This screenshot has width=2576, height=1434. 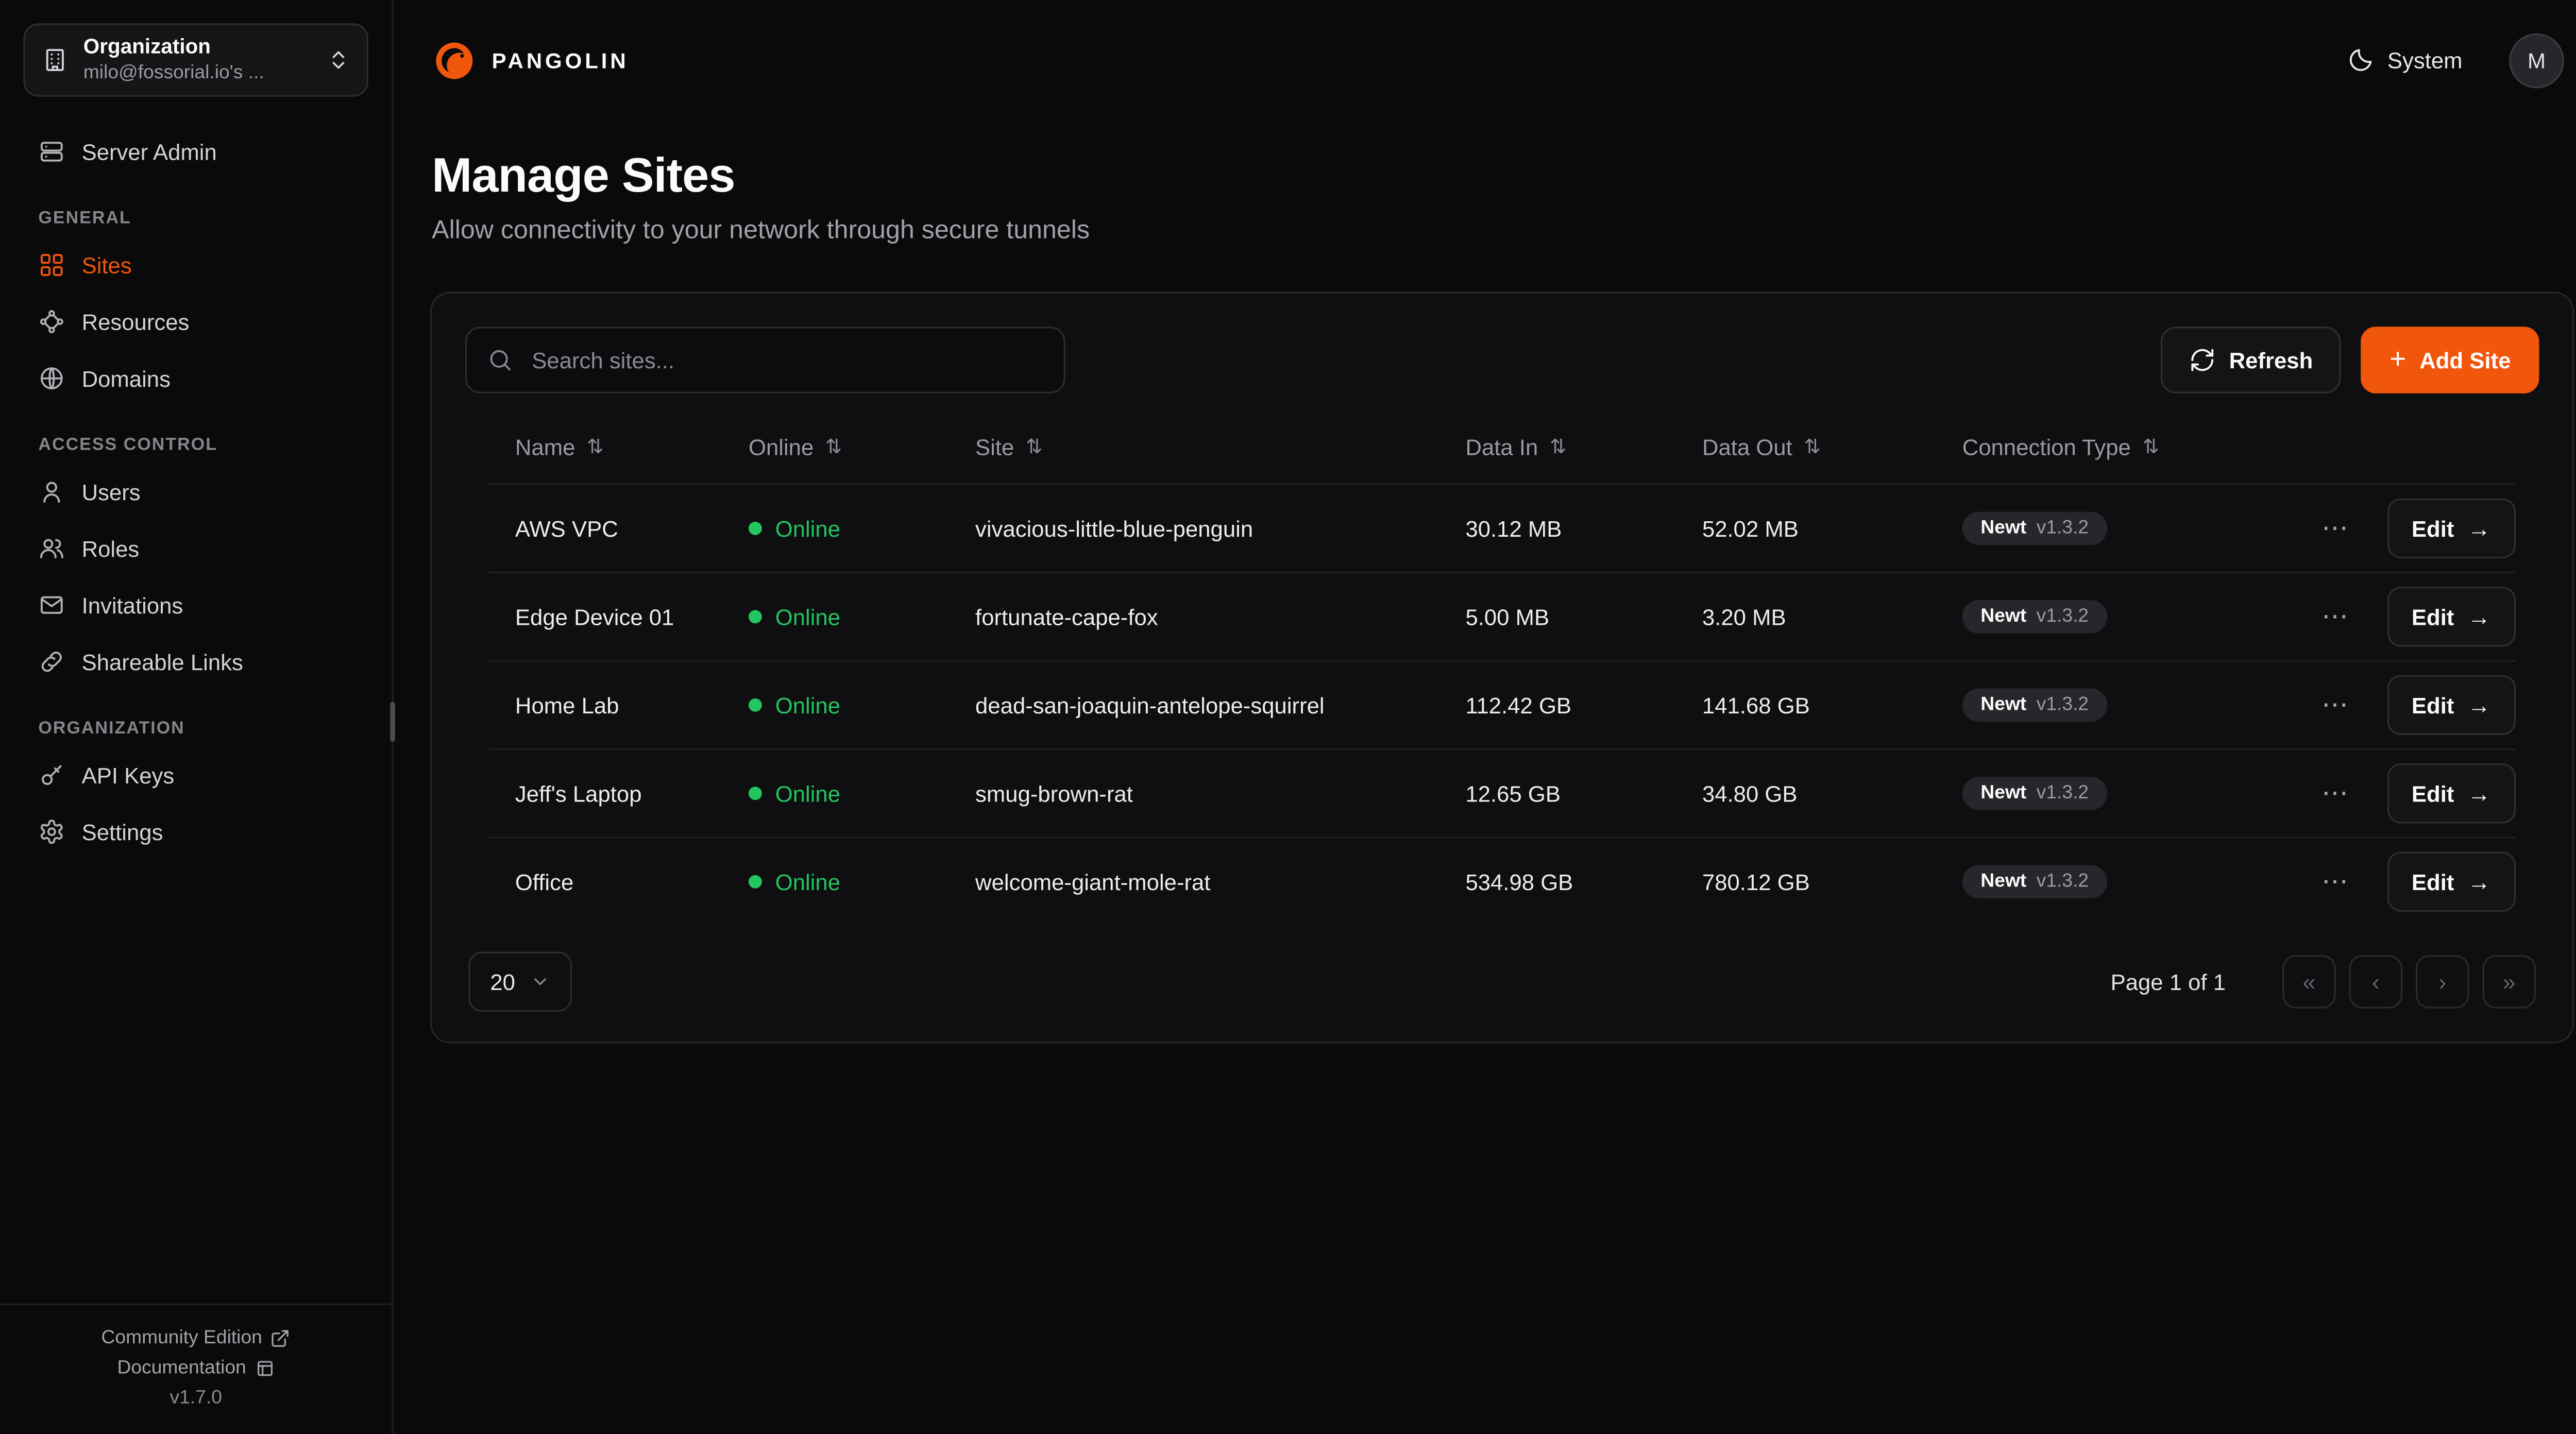 I want to click on waypoints-icon, so click(x=51, y=321).